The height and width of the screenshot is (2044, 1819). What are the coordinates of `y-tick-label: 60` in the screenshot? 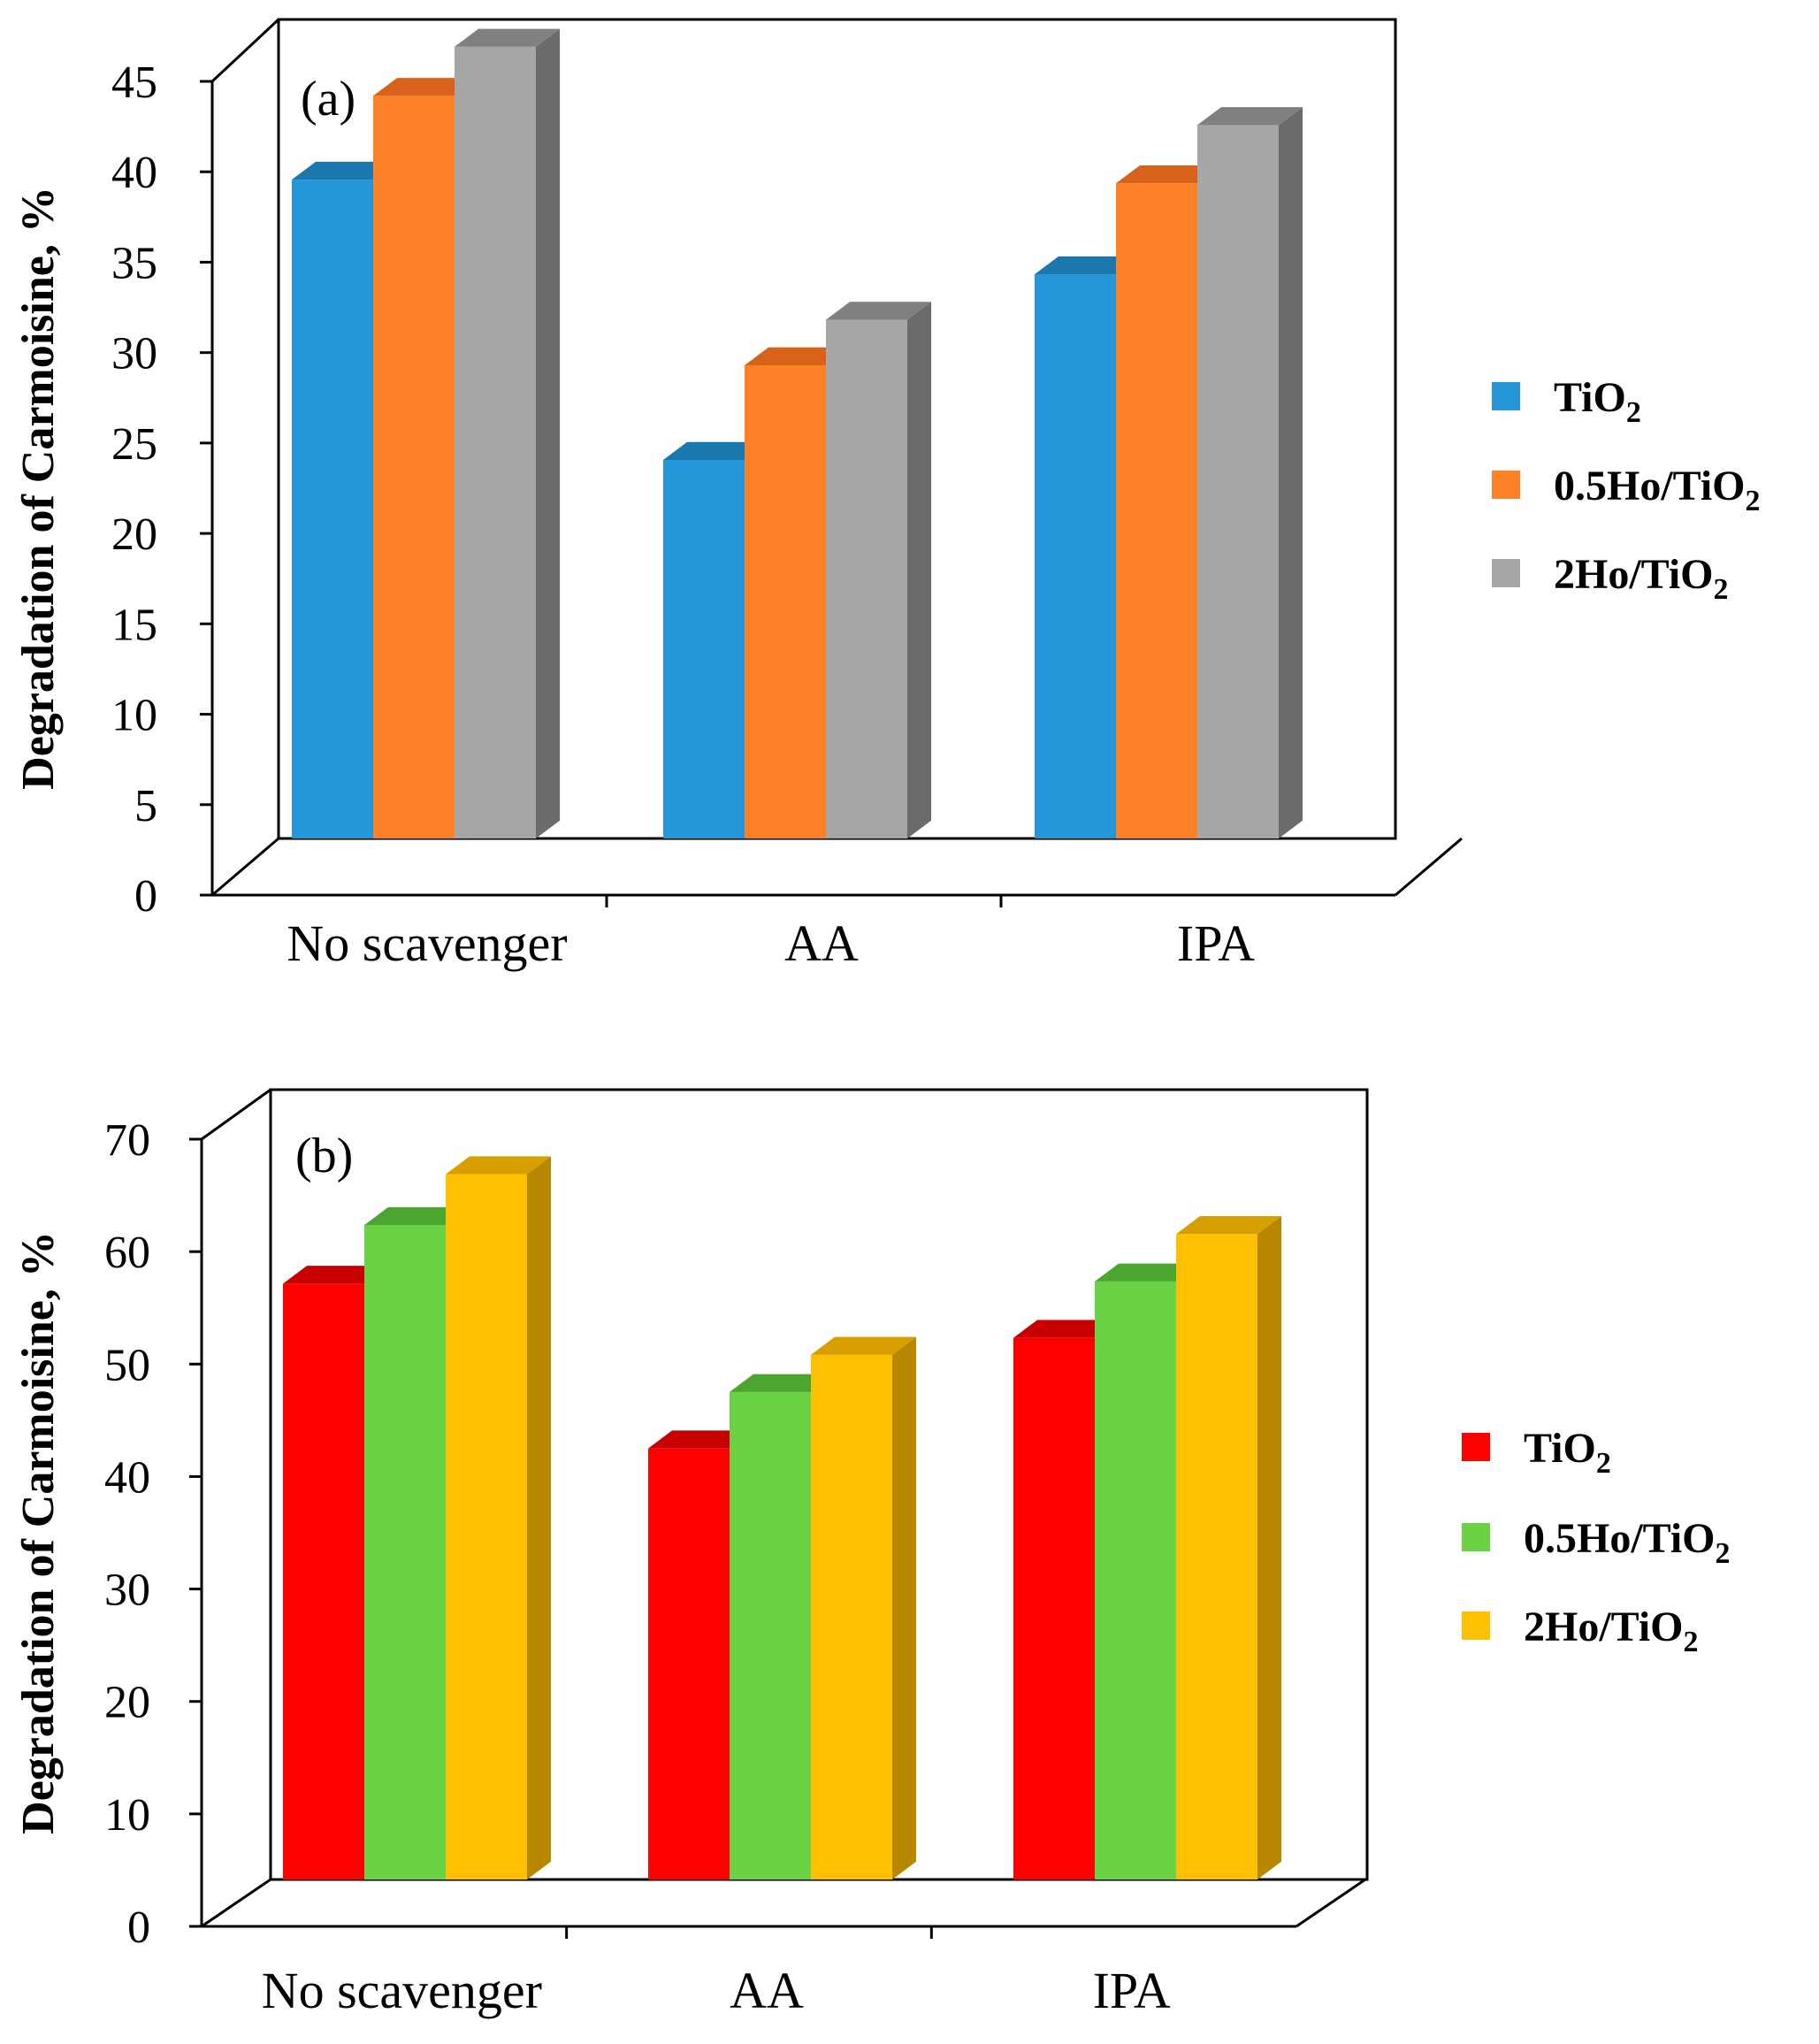 It's located at (127, 1253).